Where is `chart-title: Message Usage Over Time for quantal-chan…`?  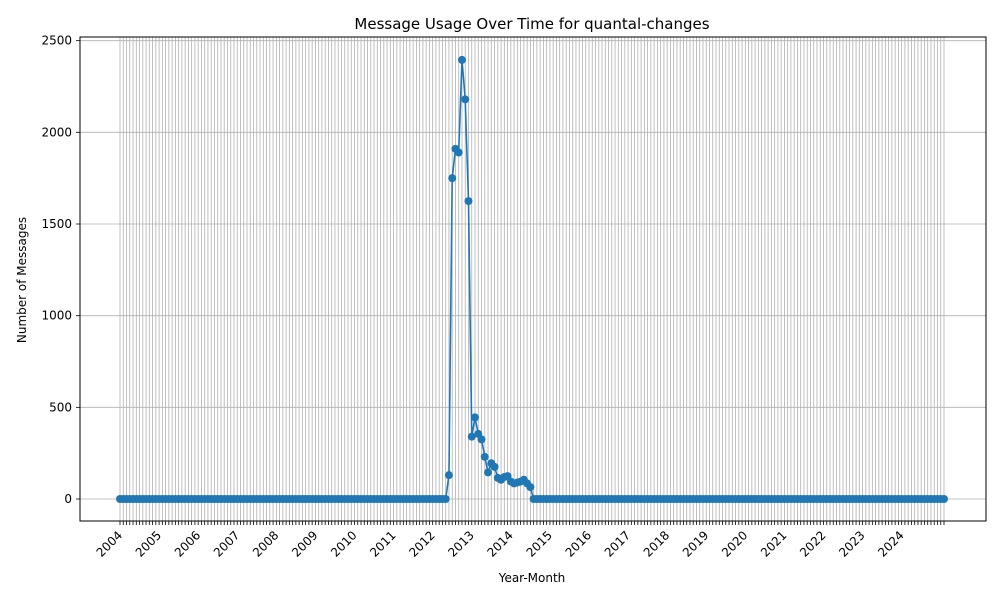
chart-title: Message Usage Over Time for quantal-chan… is located at coordinates (531, 24).